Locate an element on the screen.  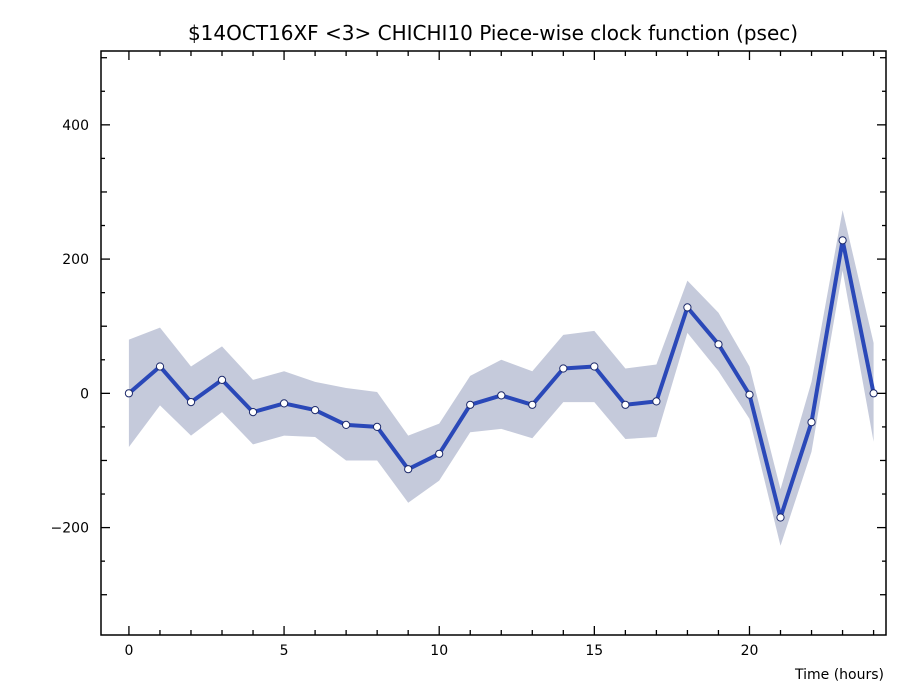
y-tick-label: −200 is located at coordinates (70, 529).